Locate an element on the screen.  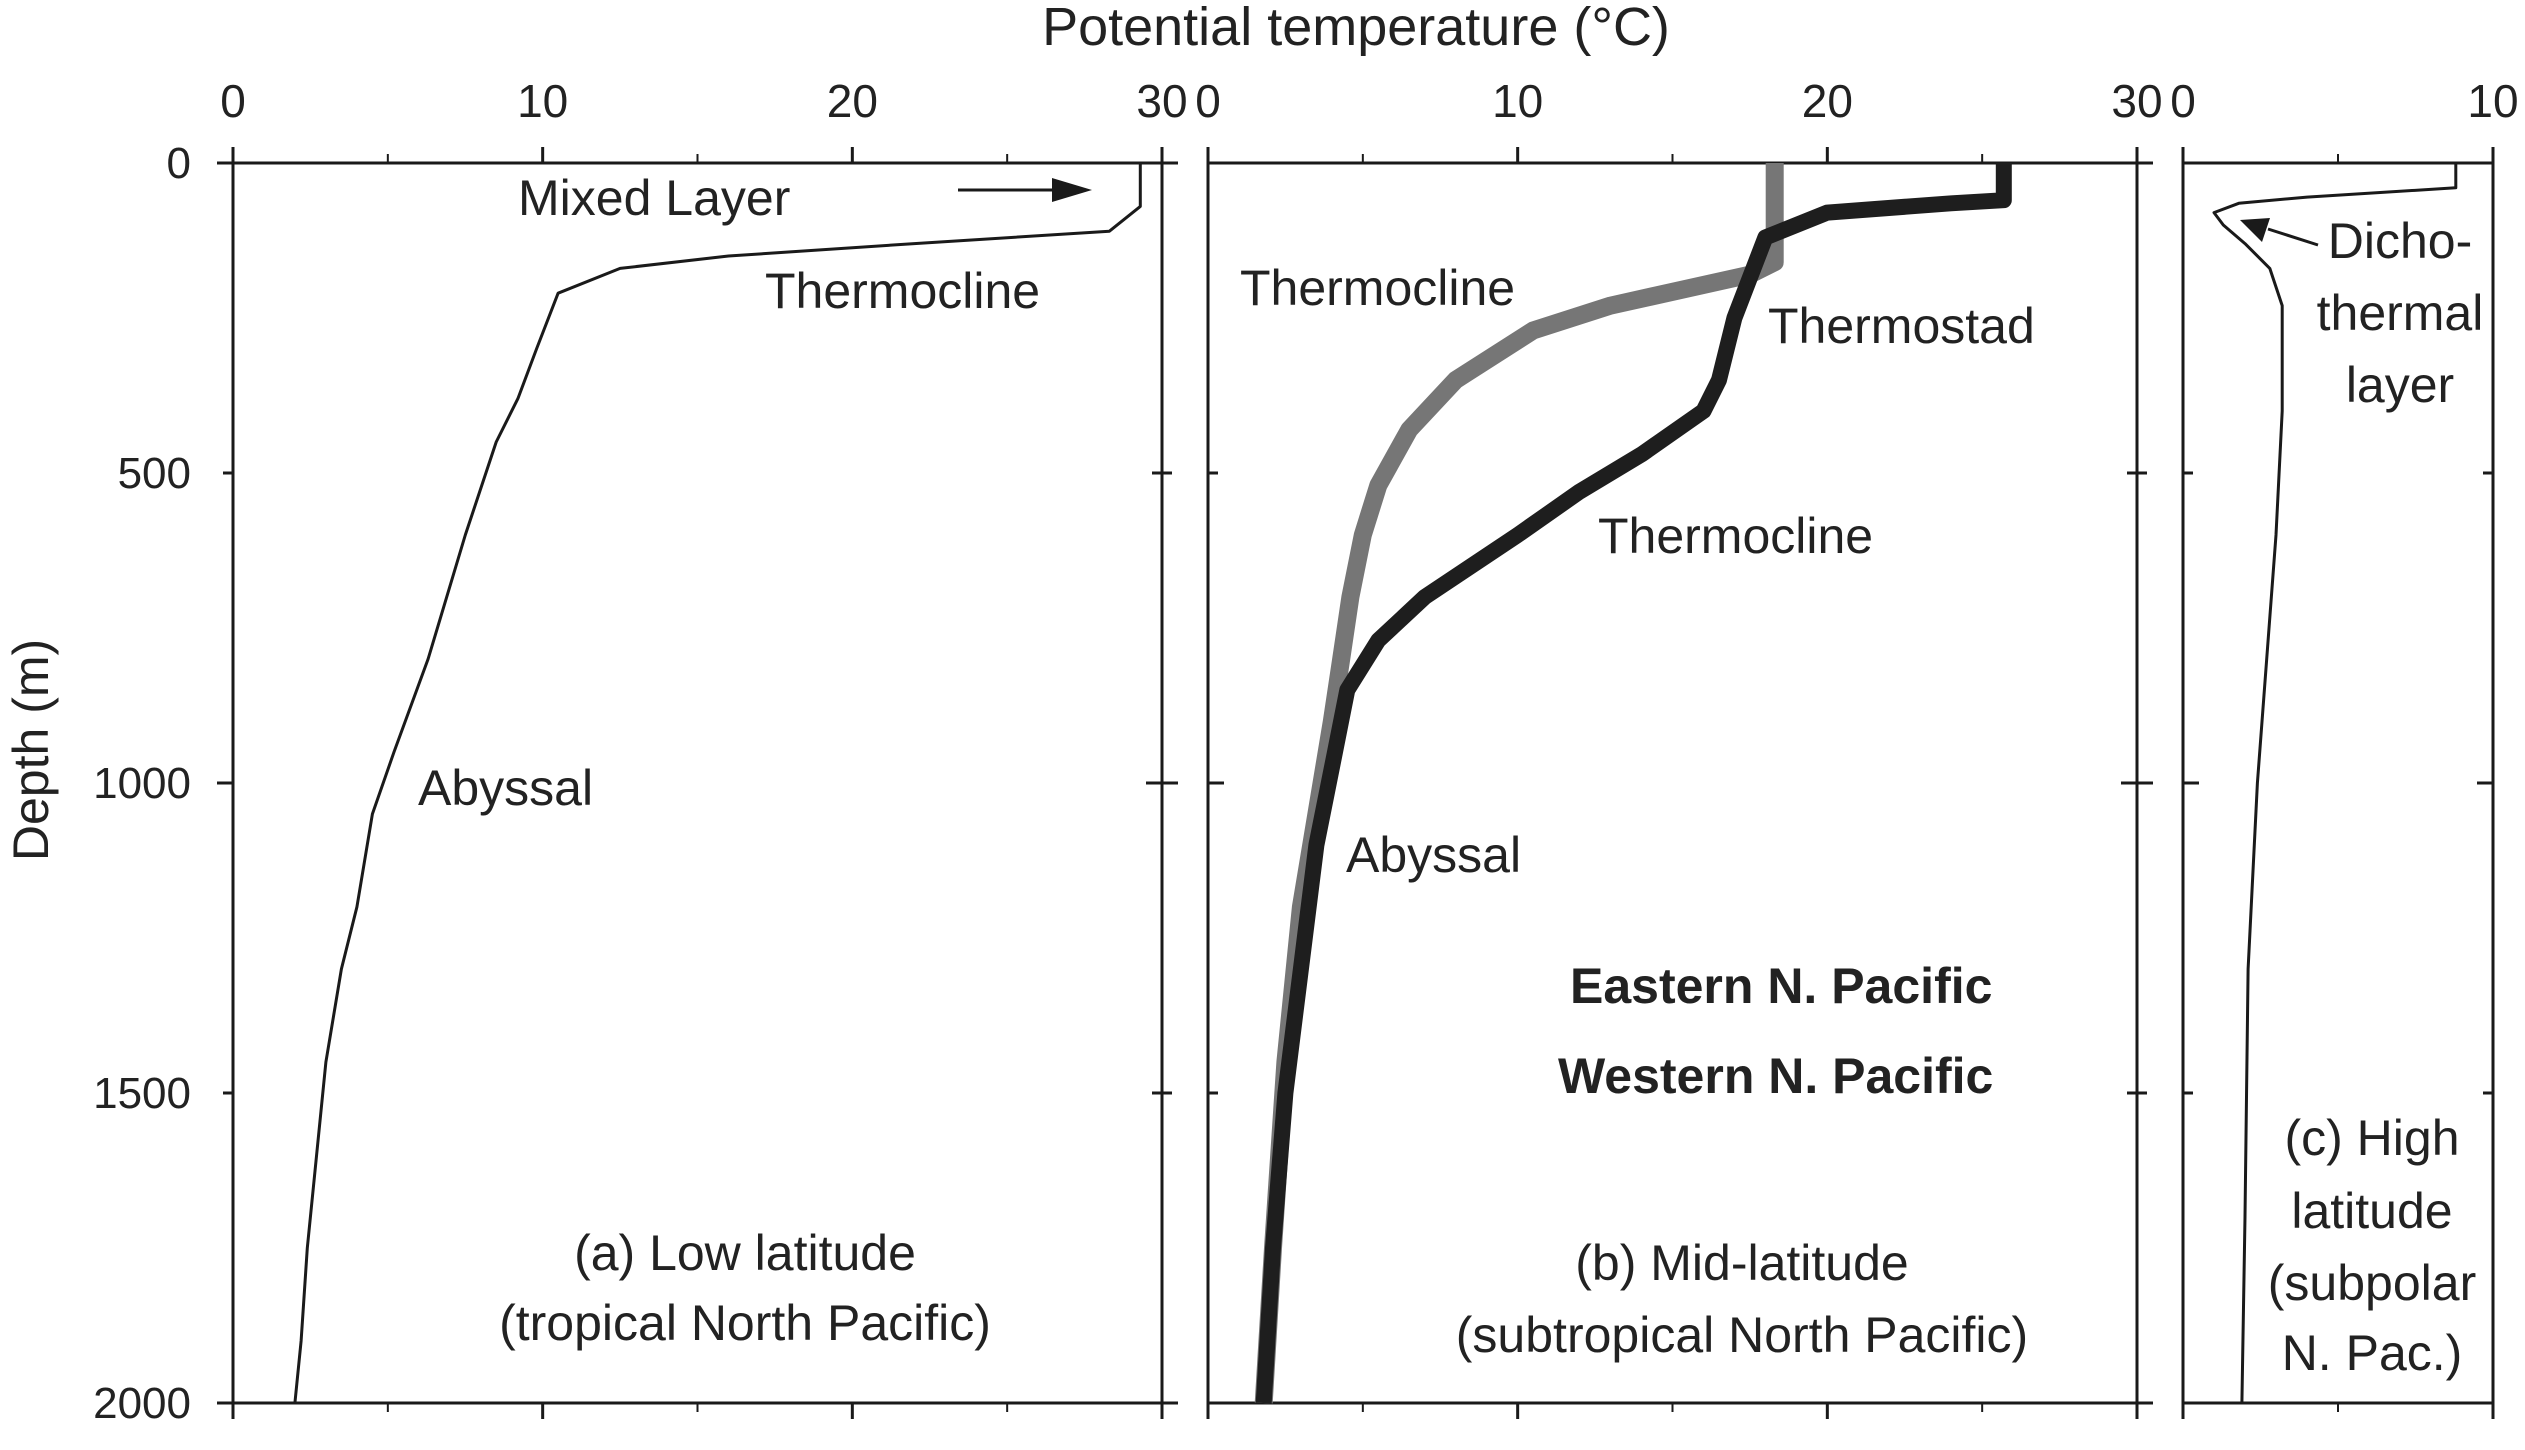
panel-label: latitude is located at coordinates (2371, 1211).